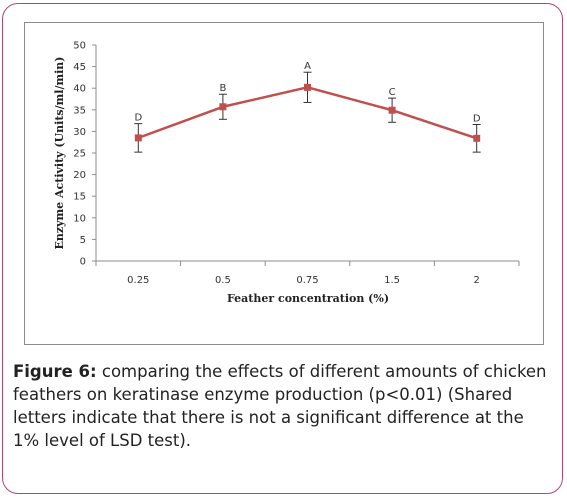  What do you see at coordinates (59, 153) in the screenshot?
I see `y-axis-title: Enzyme Activity (Units/ml/min)` at bounding box center [59, 153].